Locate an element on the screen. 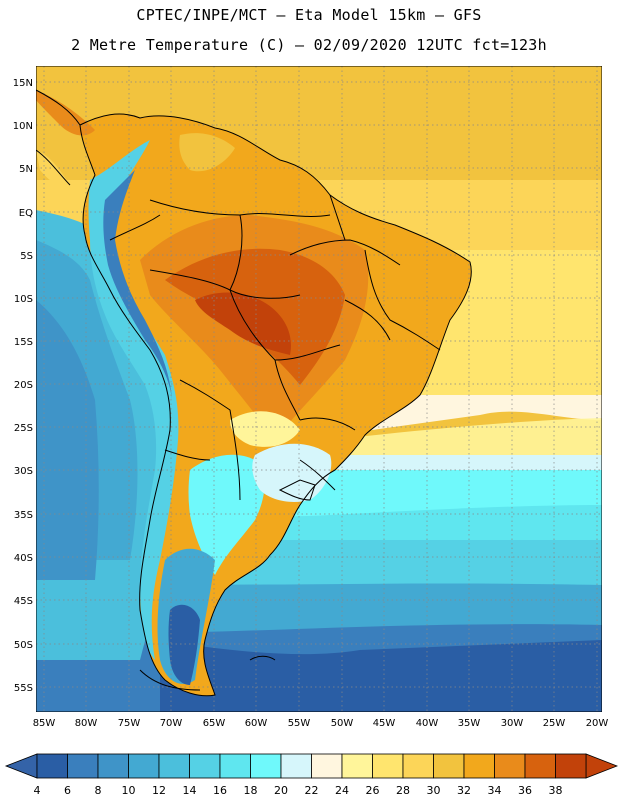 The image size is (618, 800). lon-label: 85W is located at coordinates (44, 723).